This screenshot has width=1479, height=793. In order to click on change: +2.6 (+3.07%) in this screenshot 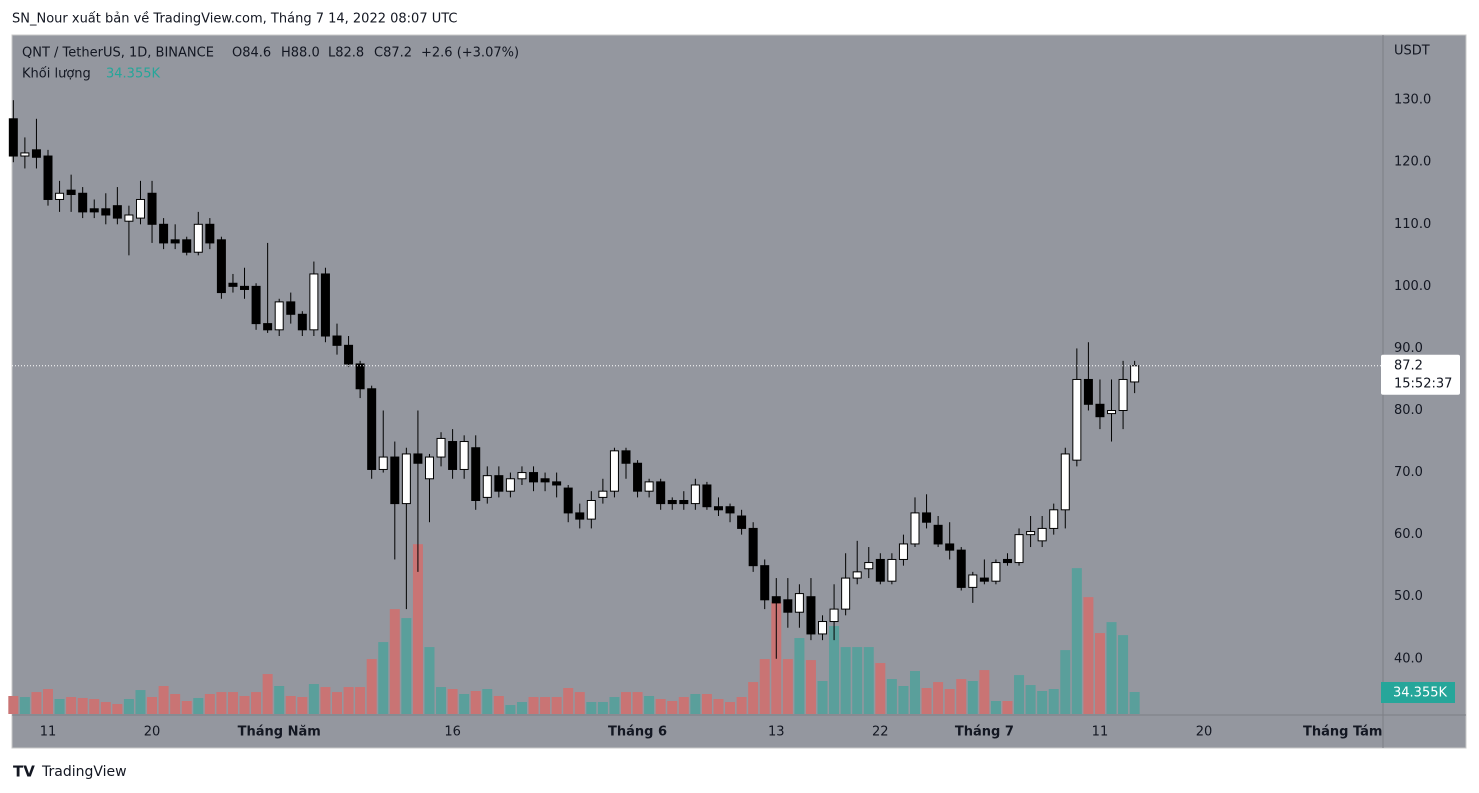, I will do `click(470, 53)`.